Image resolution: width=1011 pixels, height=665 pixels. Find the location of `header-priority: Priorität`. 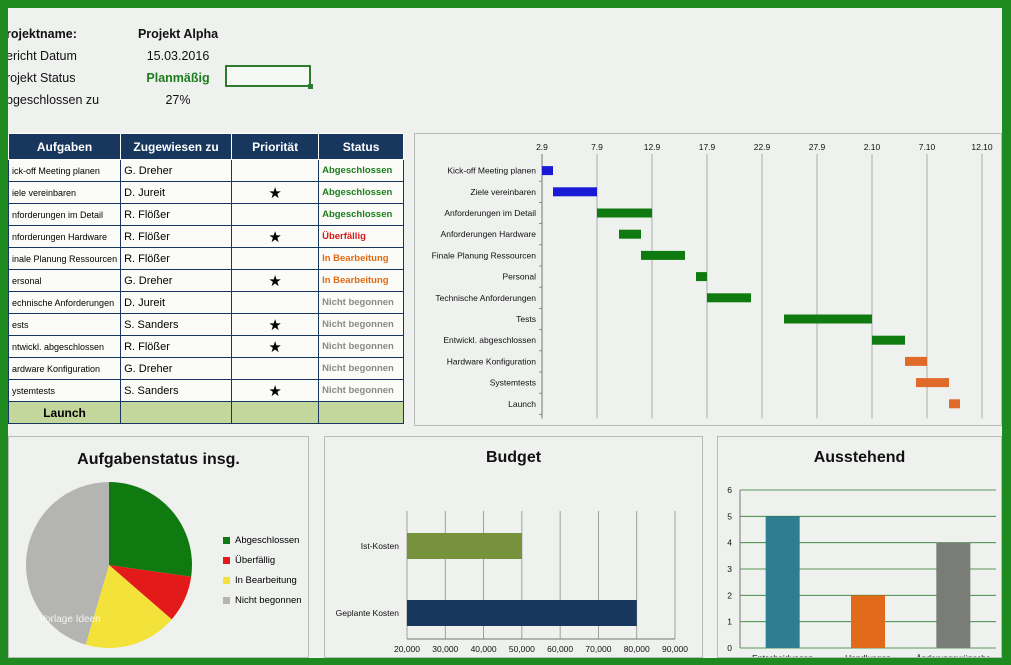

header-priority: Priorität is located at coordinates (275, 146).